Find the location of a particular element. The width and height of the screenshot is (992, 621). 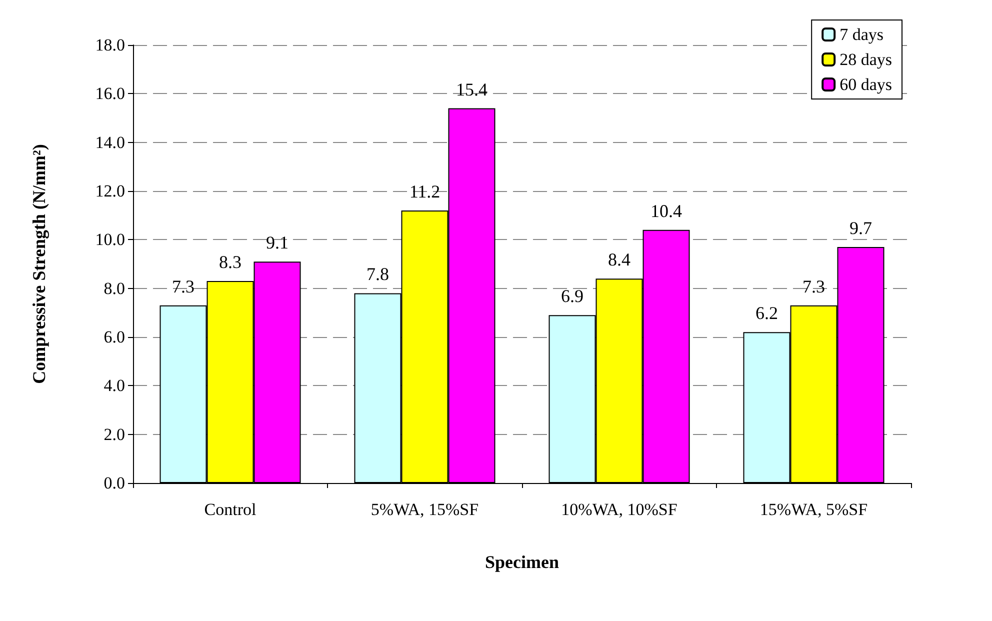

y-tick-label: 8.0 is located at coordinates (114, 288).